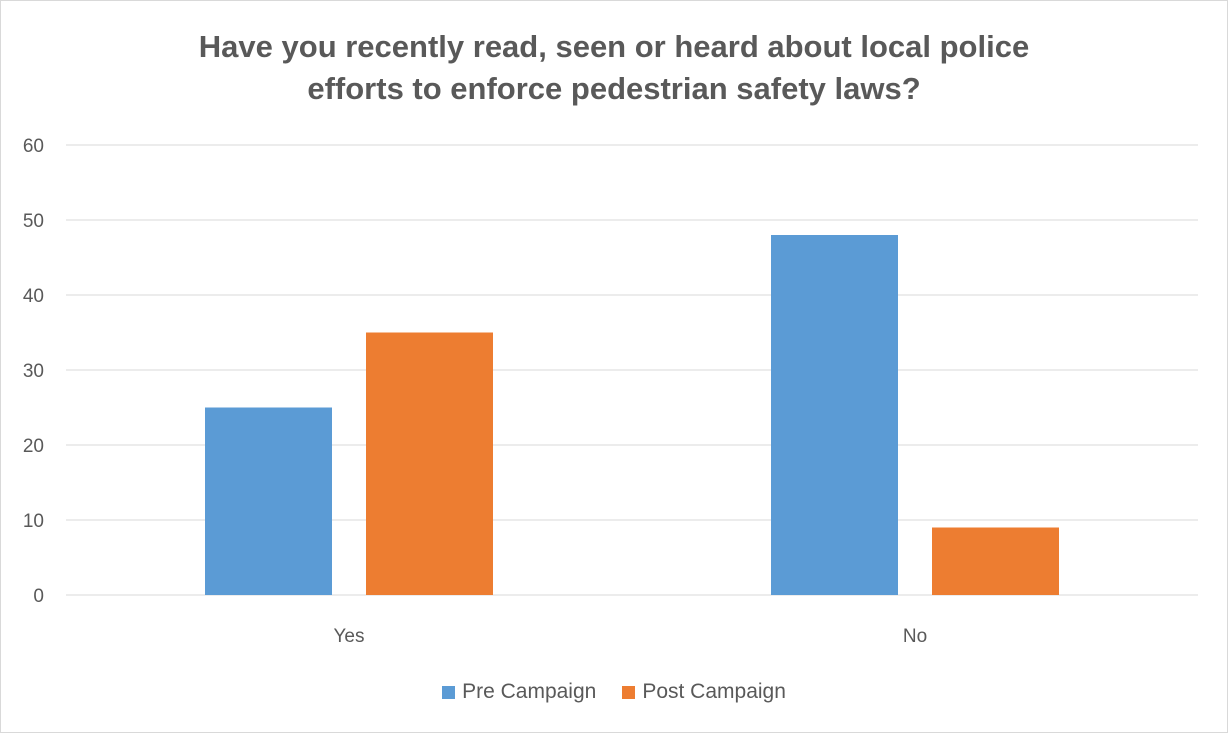 The width and height of the screenshot is (1228, 733). I want to click on y-tick-label-40: 40, so click(33, 296).